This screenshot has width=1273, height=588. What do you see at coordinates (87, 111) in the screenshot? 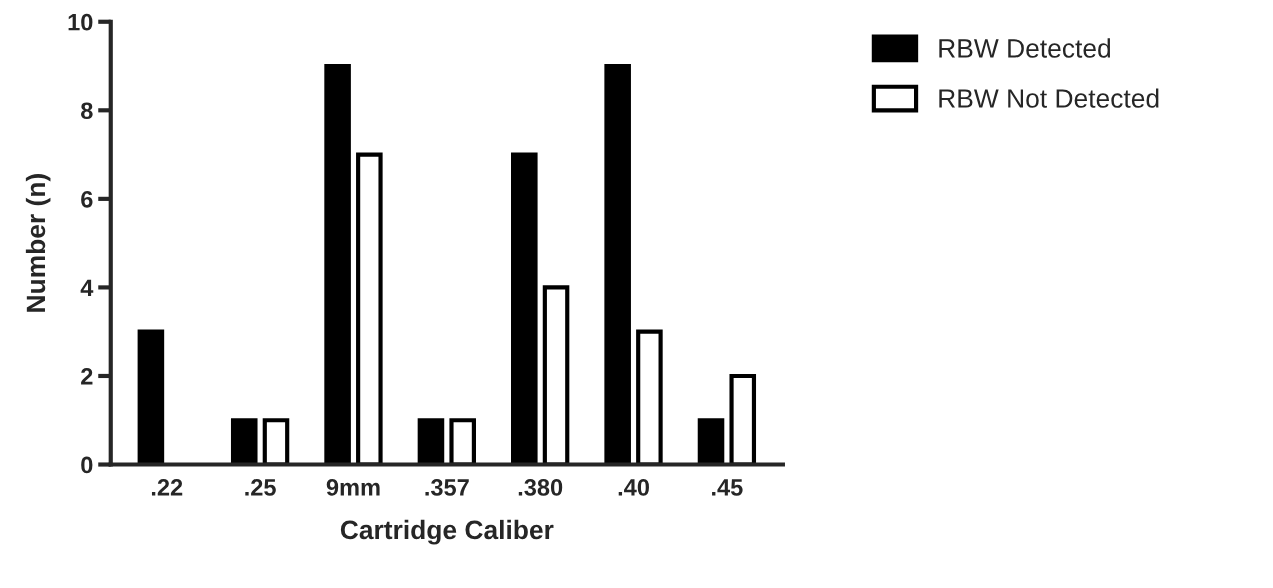
I see `y-tick-label: 8` at bounding box center [87, 111].